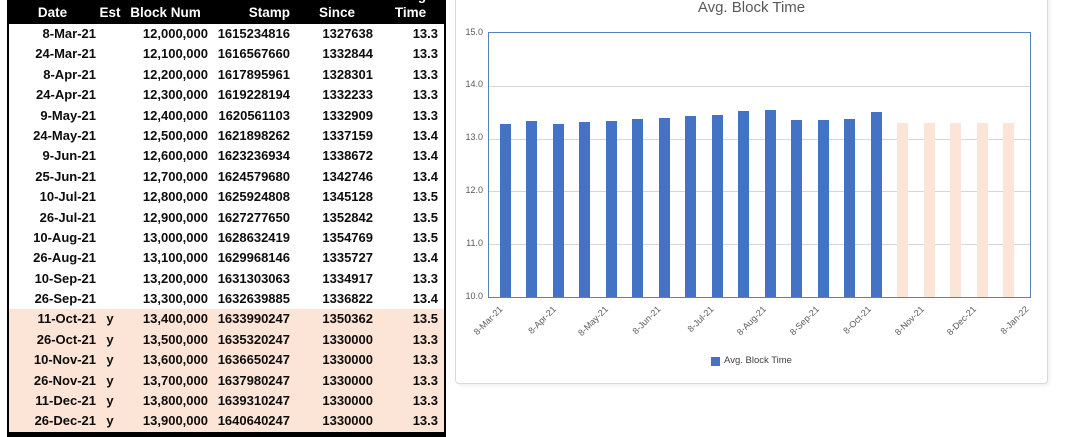 This screenshot has width=1080, height=437. I want to click on cell-date: 9-May-21, so click(68, 115).